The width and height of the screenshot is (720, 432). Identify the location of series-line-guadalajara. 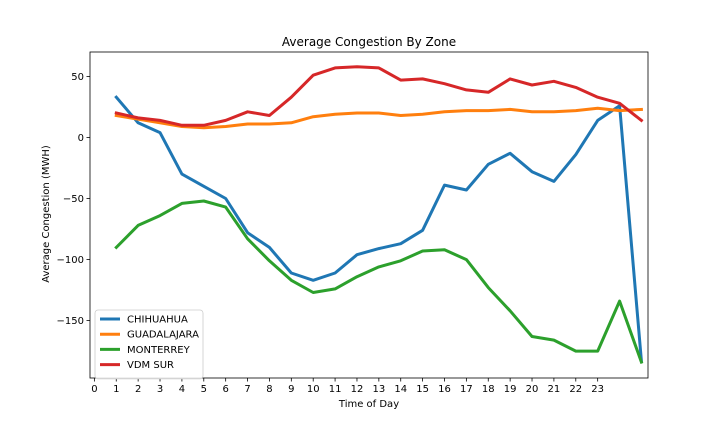
(378, 118).